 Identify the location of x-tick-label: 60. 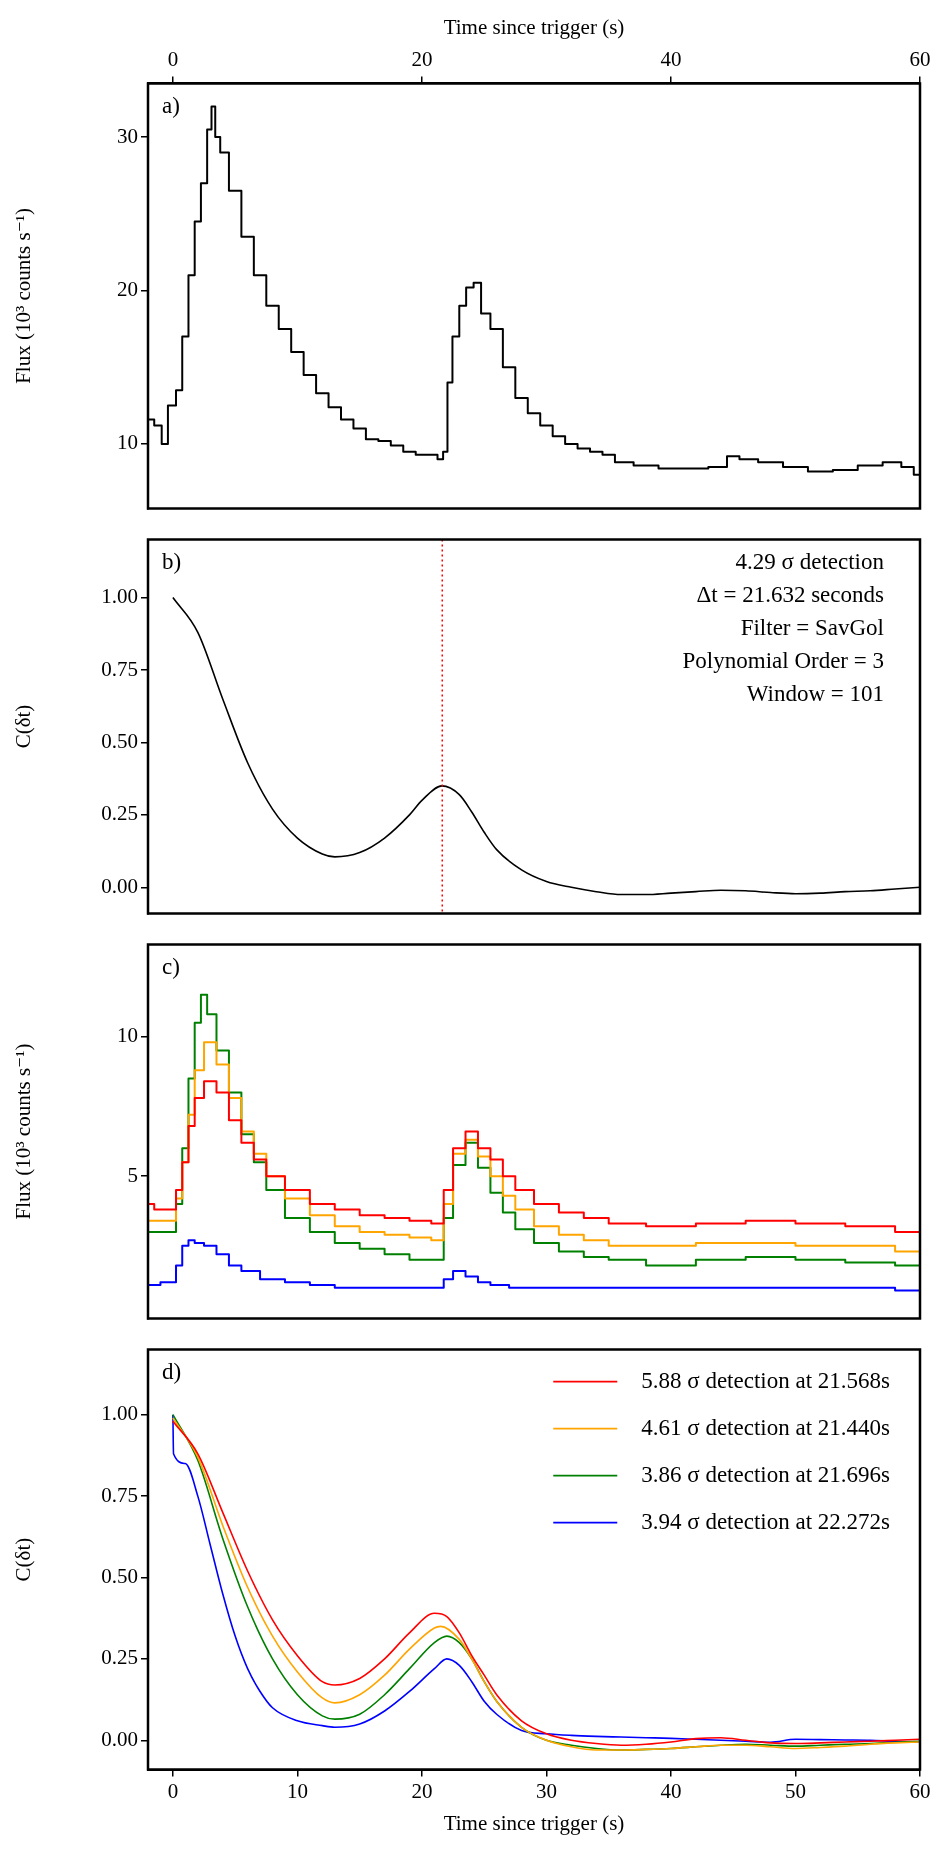
(920, 1790).